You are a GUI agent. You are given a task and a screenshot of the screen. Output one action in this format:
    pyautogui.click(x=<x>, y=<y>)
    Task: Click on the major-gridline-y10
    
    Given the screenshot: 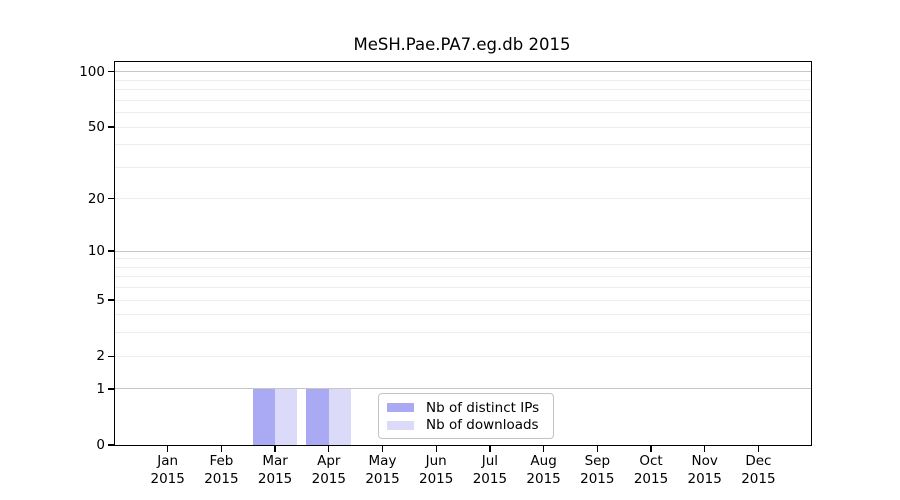 What is the action you would take?
    pyautogui.click(x=463, y=251)
    